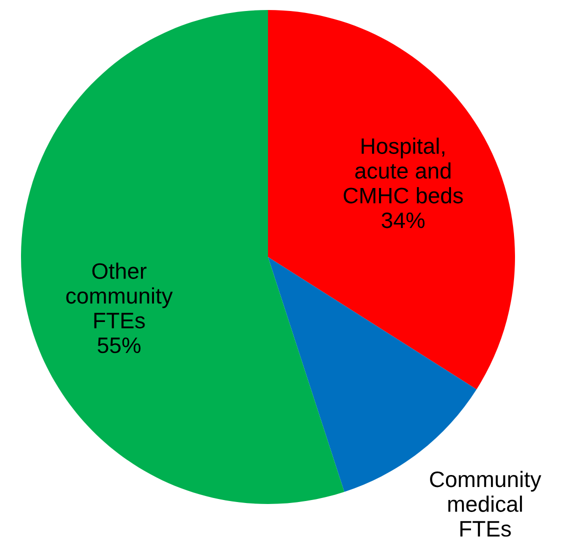 This screenshot has height=554, width=573. I want to click on slice-label: Community medical FTEs, so click(486, 503).